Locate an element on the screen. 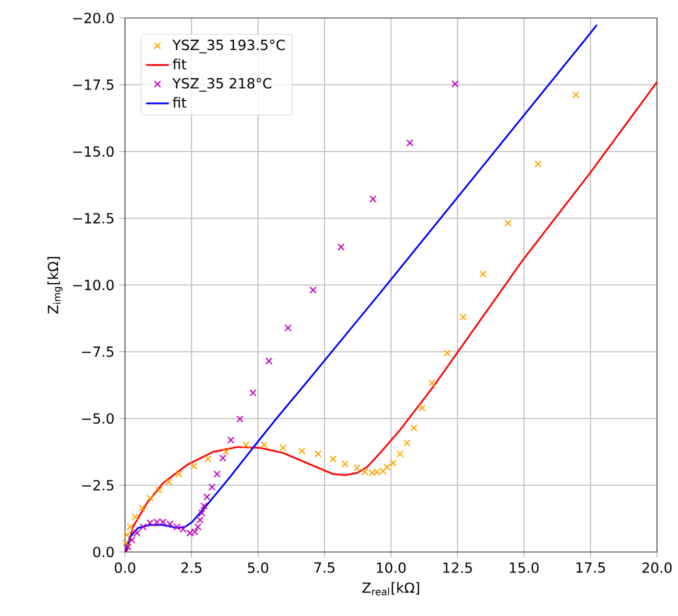  y-tick-label: −15.0 is located at coordinates (93, 151).